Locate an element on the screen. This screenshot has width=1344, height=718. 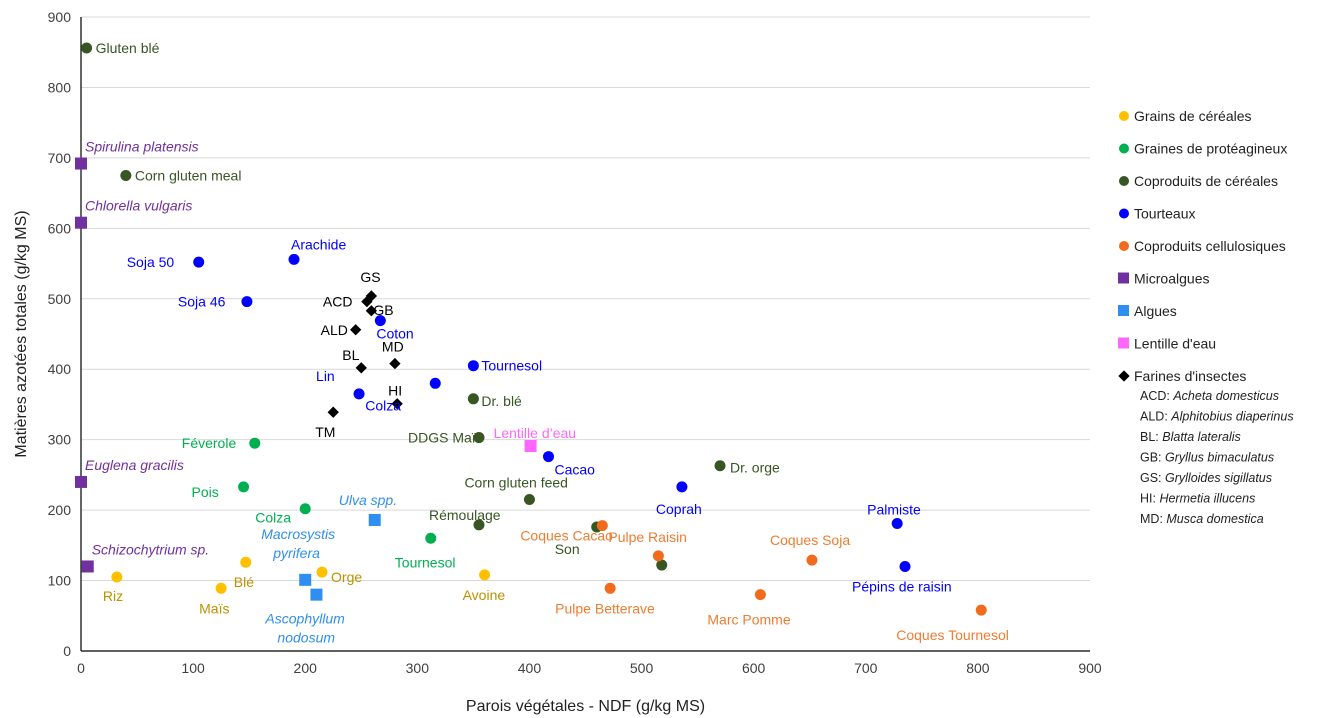
x-tick-label: 0 is located at coordinates (81, 668).